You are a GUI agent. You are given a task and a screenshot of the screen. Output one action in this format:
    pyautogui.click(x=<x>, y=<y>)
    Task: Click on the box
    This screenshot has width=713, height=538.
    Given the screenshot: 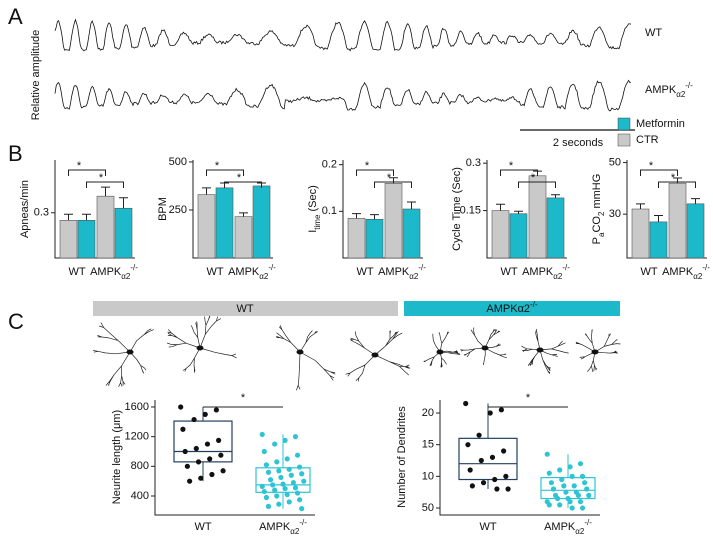 What is the action you would take?
    pyautogui.click(x=488, y=459)
    